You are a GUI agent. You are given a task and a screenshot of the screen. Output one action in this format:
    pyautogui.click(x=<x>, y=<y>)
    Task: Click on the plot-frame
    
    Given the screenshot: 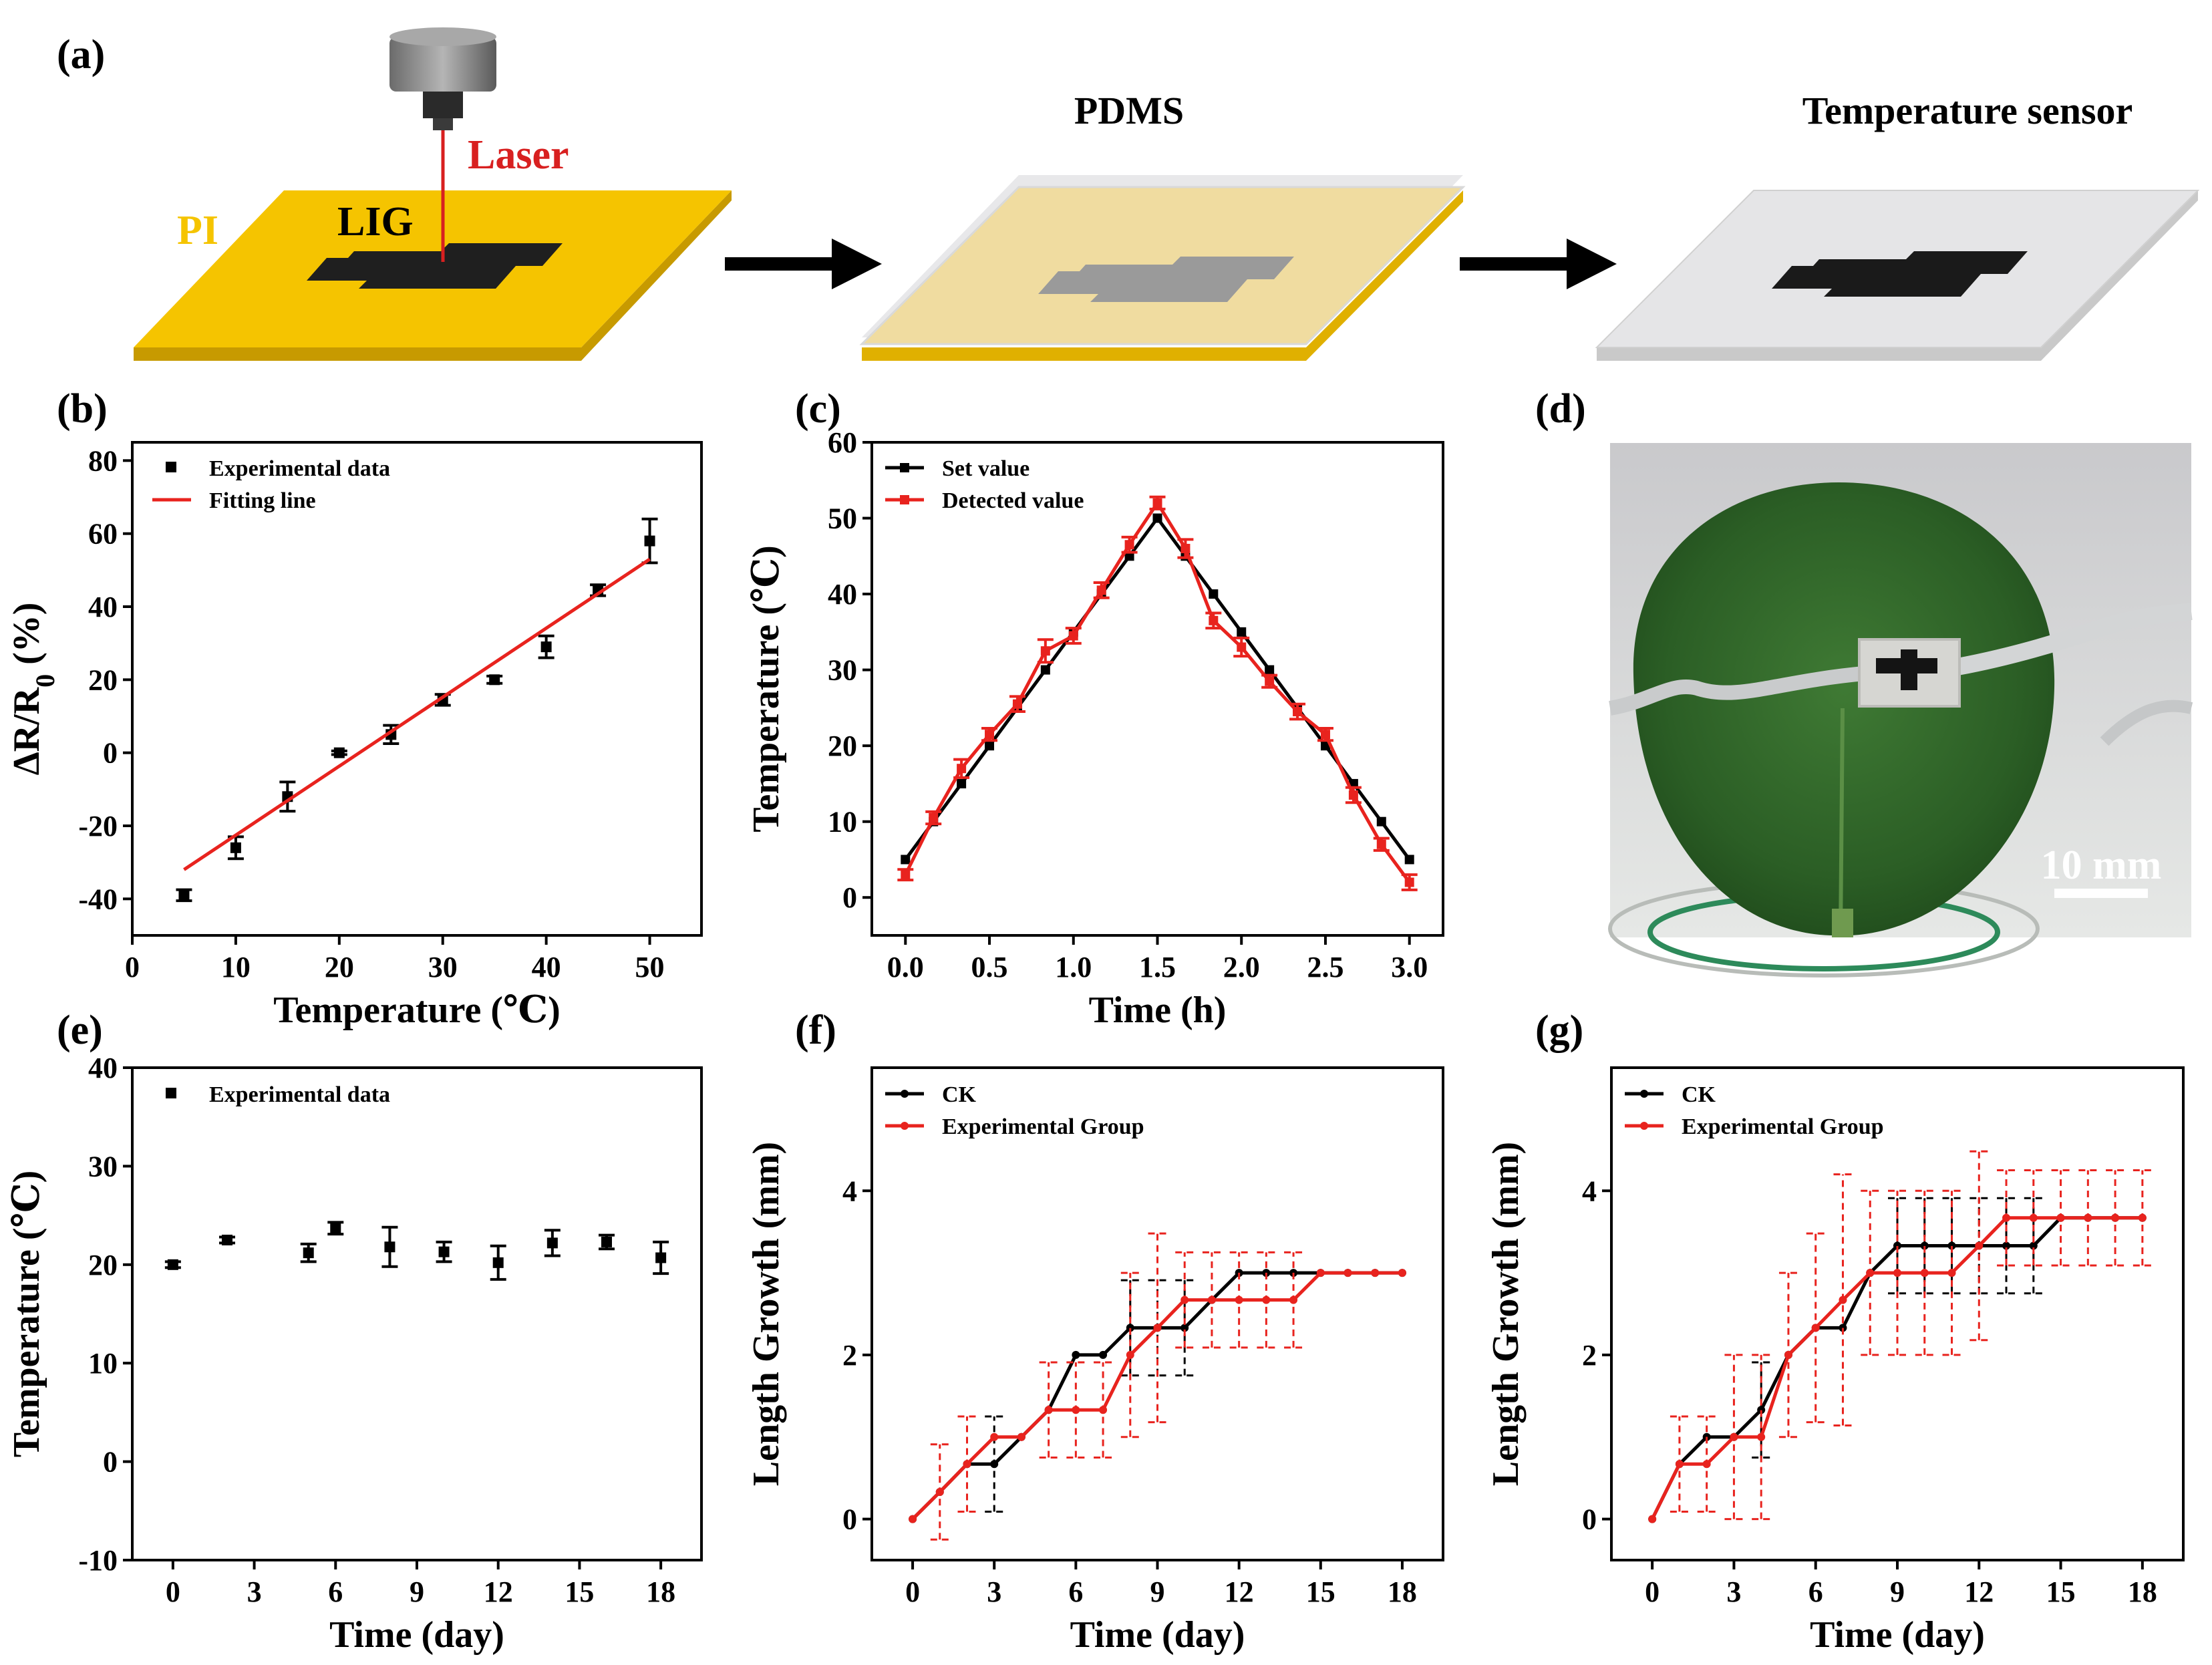 What is the action you would take?
    pyautogui.click(x=1897, y=1314)
    